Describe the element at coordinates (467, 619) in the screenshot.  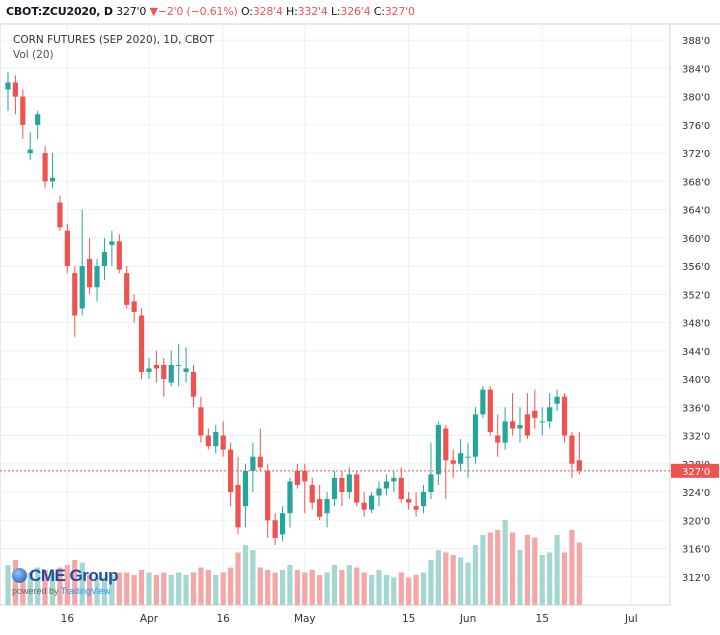
I see `x-tick-label: Jun` at that location.